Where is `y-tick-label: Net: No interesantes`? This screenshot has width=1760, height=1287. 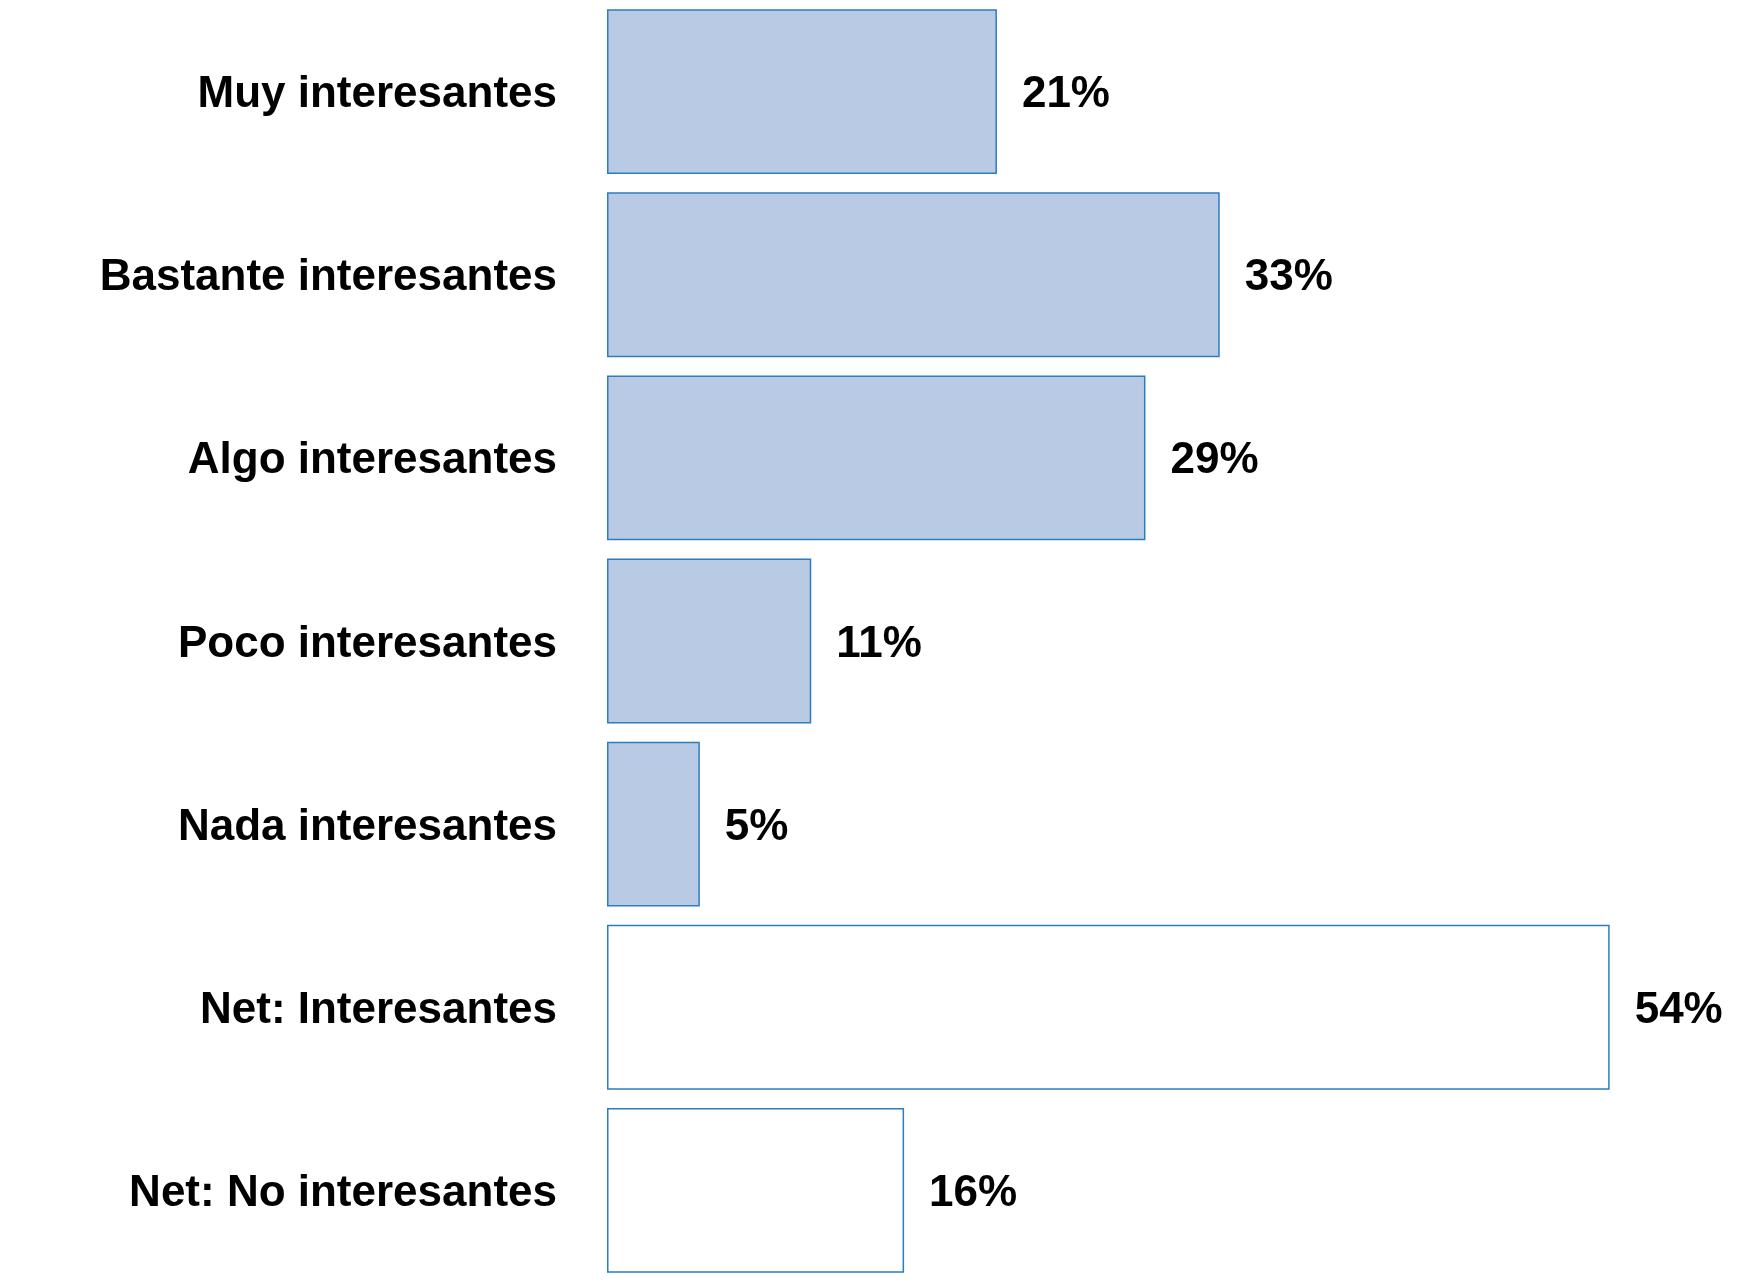
y-tick-label: Net: No interesantes is located at coordinates (343, 1190).